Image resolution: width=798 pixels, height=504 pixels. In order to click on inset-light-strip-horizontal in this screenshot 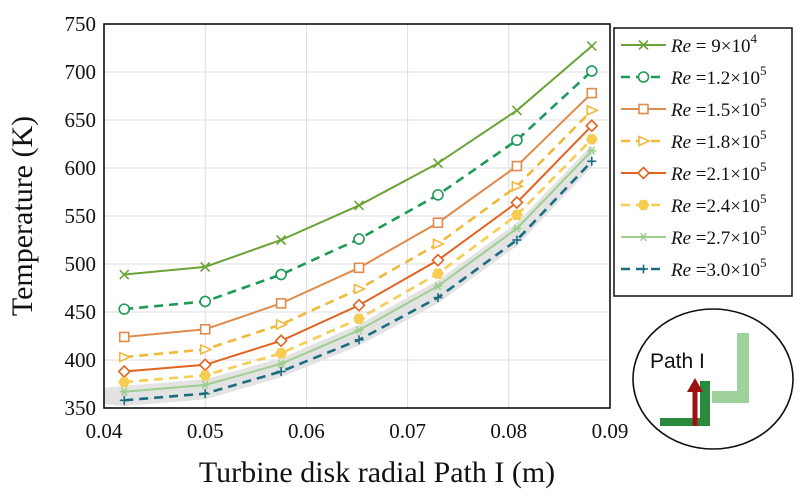, I will do `click(730, 397)`.